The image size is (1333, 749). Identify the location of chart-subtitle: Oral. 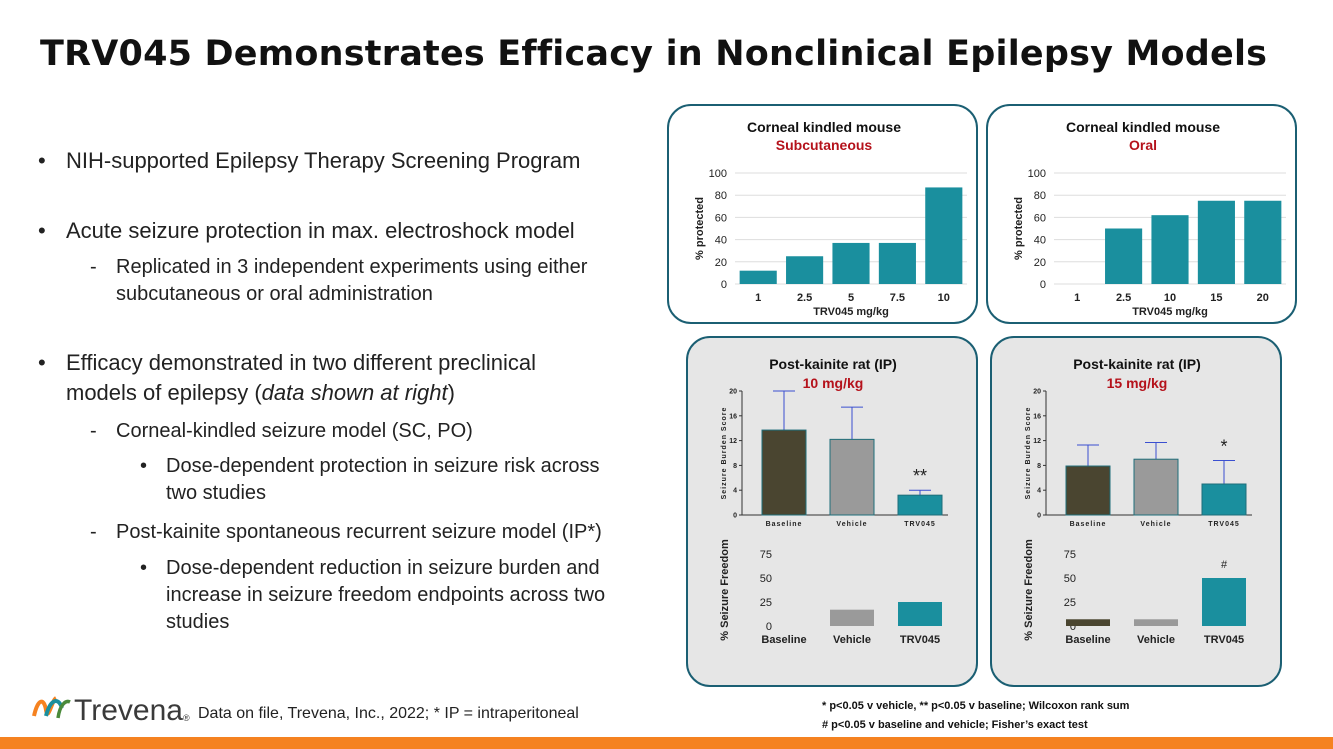
(1143, 145).